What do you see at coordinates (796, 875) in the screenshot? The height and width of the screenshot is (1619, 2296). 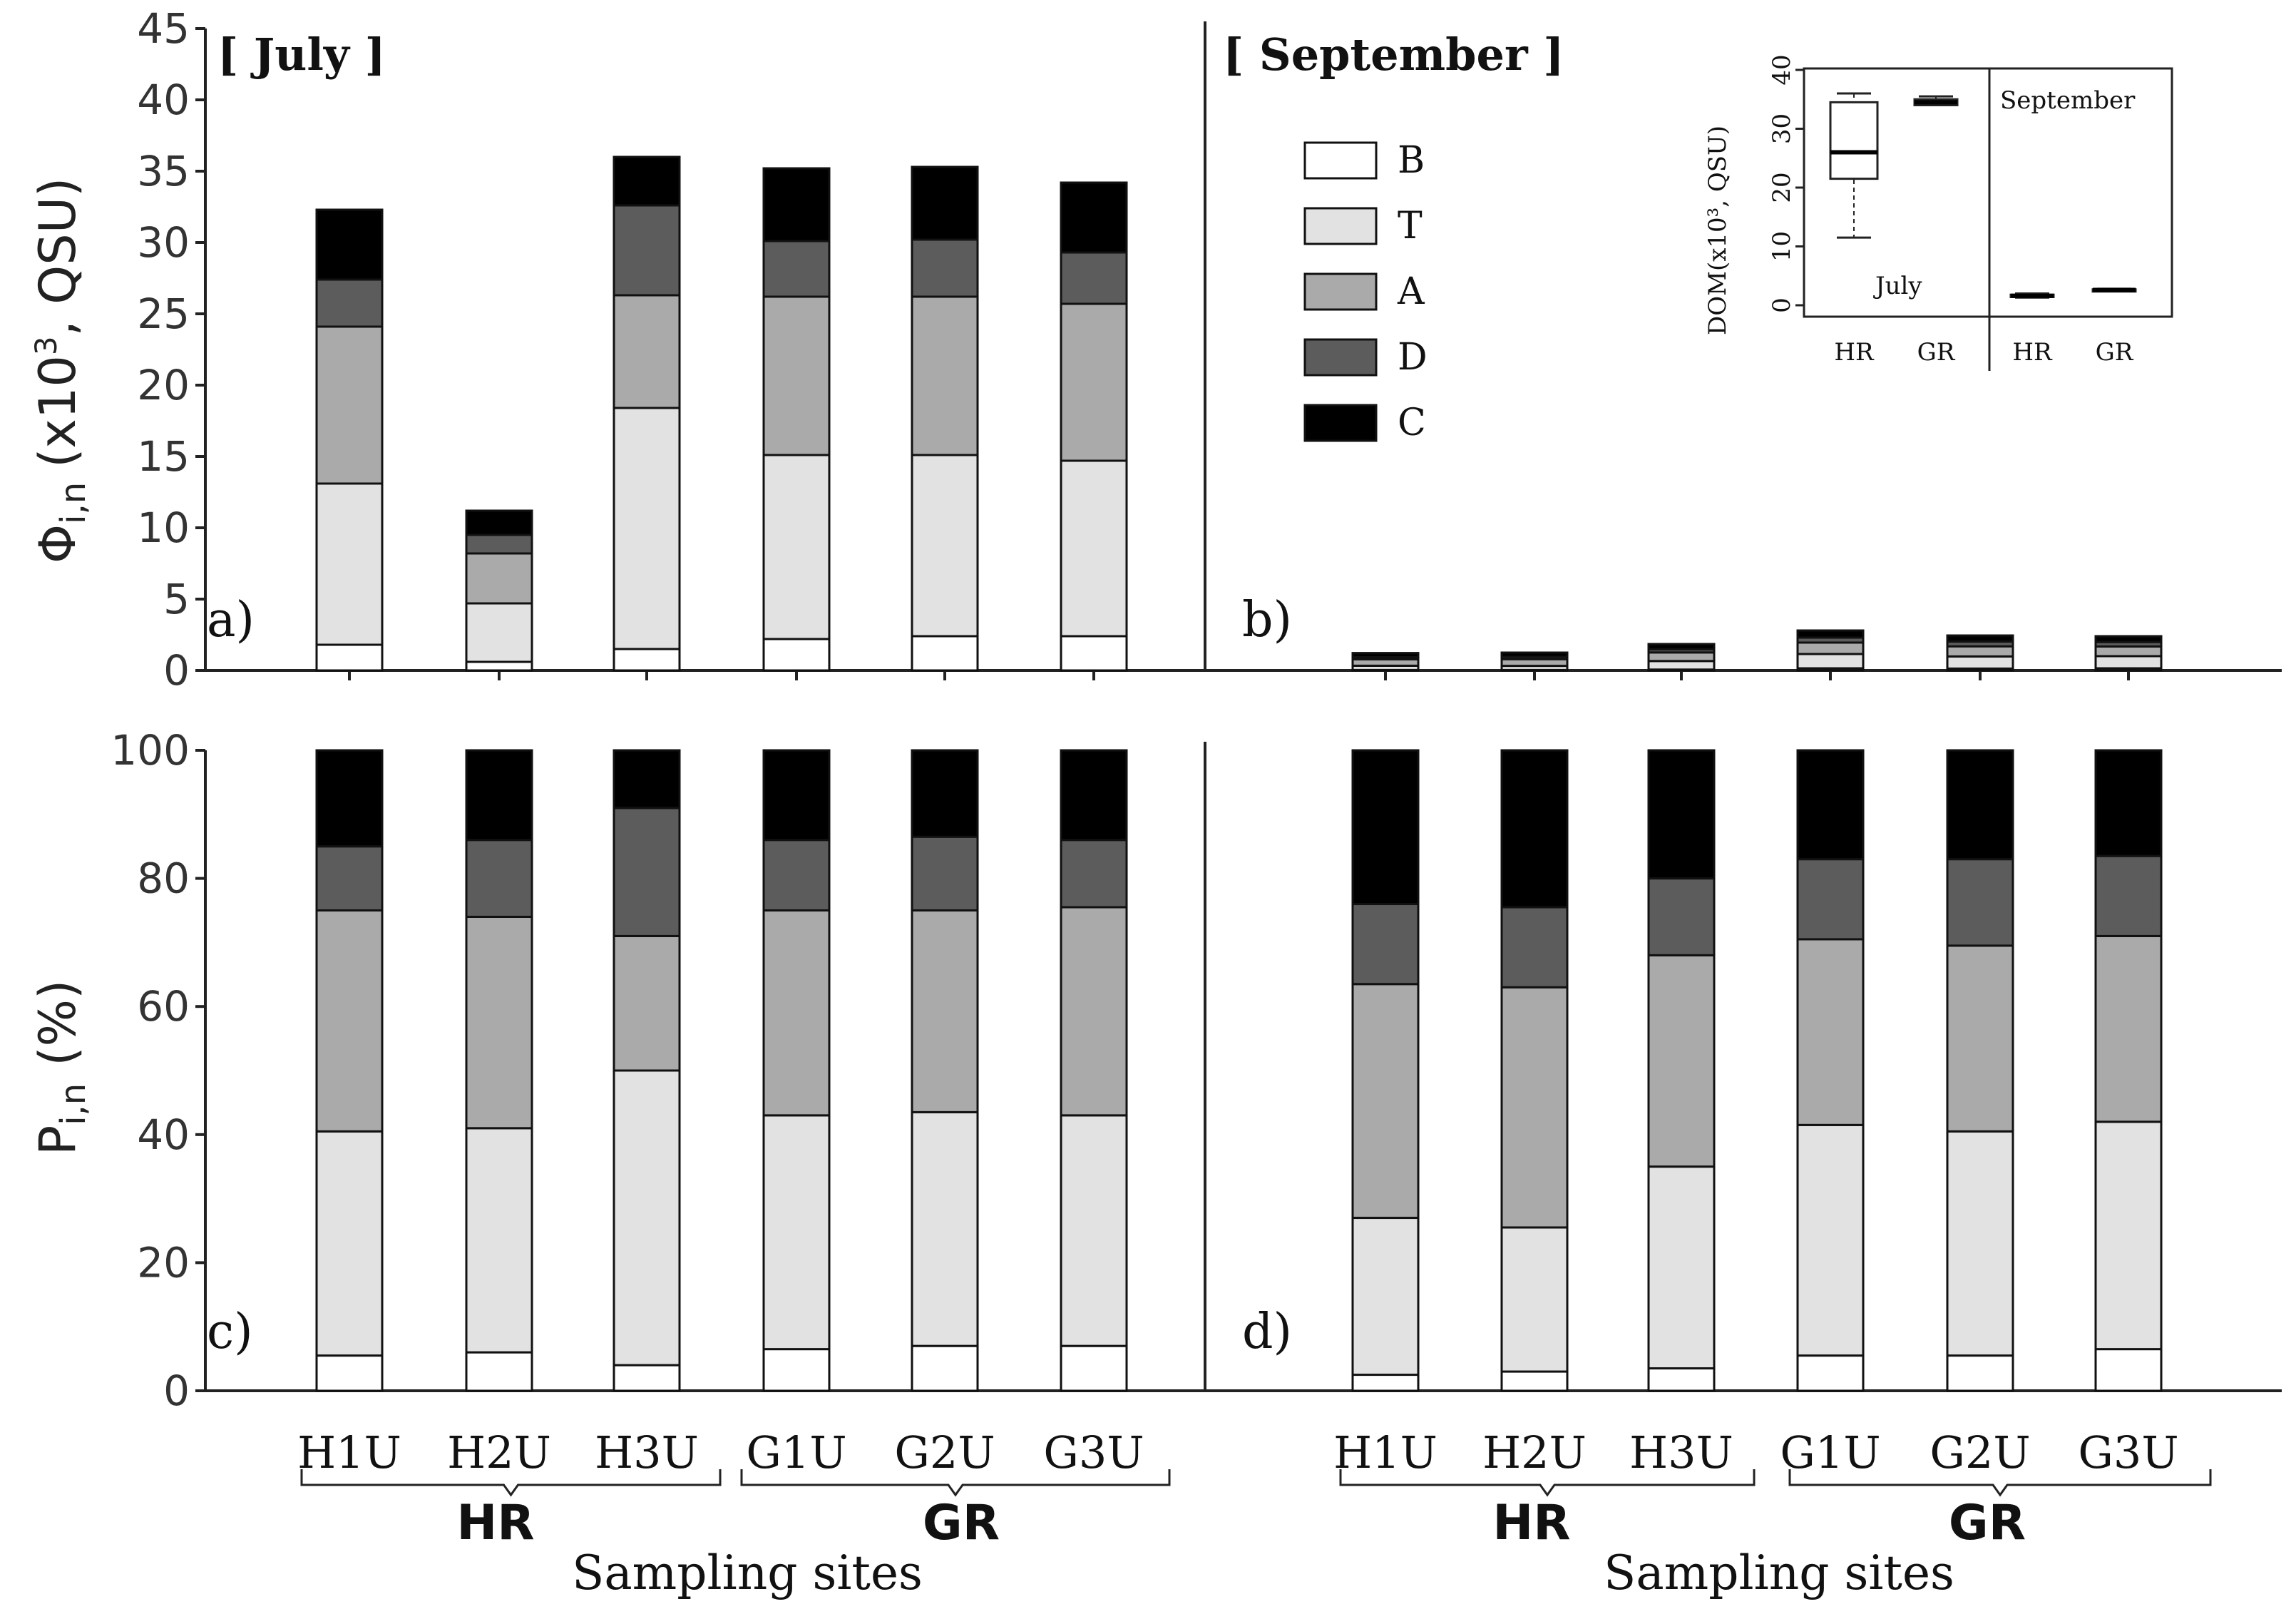 I see `bar-c-G1U-D` at bounding box center [796, 875].